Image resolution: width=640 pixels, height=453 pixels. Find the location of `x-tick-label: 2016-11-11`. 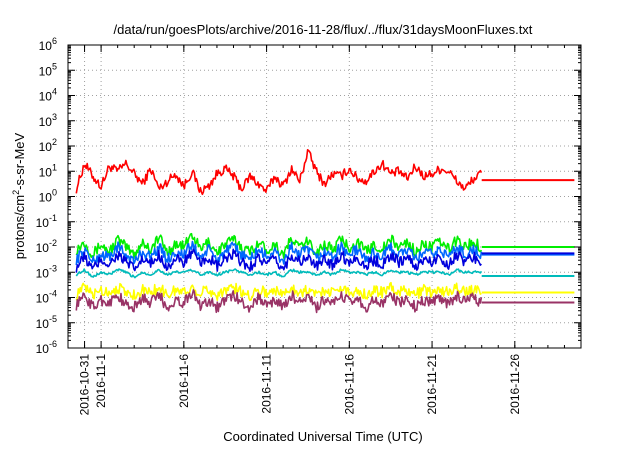

x-tick-label: 2016-11-11 is located at coordinates (267, 384).